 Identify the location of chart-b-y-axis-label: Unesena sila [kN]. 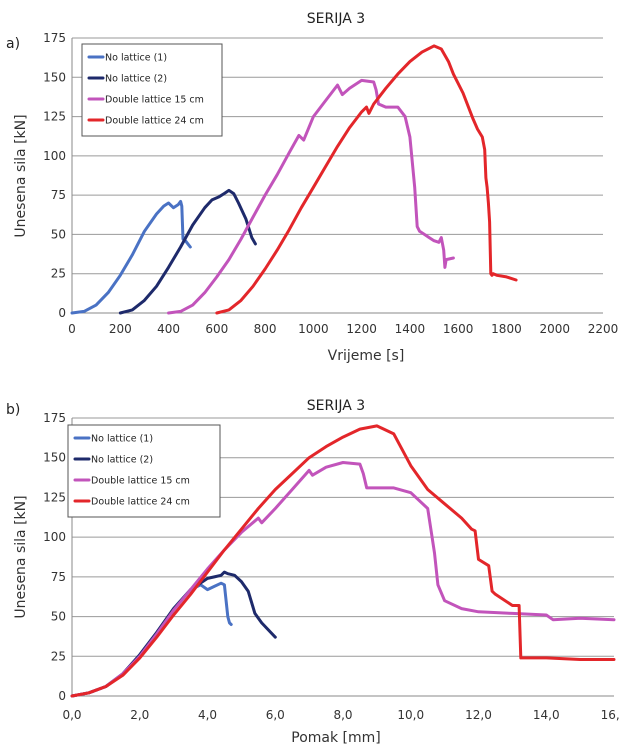
(21, 556).